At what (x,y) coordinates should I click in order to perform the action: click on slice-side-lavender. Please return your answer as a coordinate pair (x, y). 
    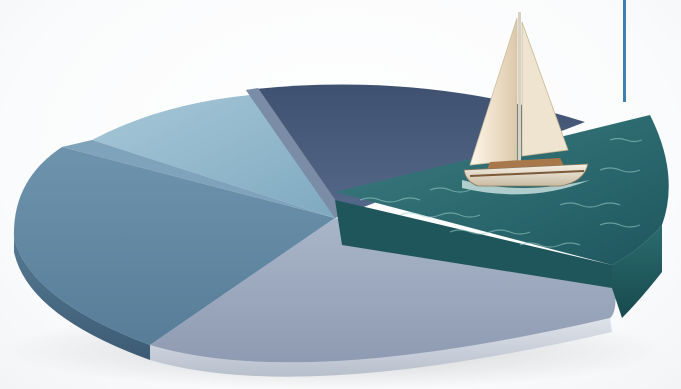
    Looking at the image, I should click on (381, 347).